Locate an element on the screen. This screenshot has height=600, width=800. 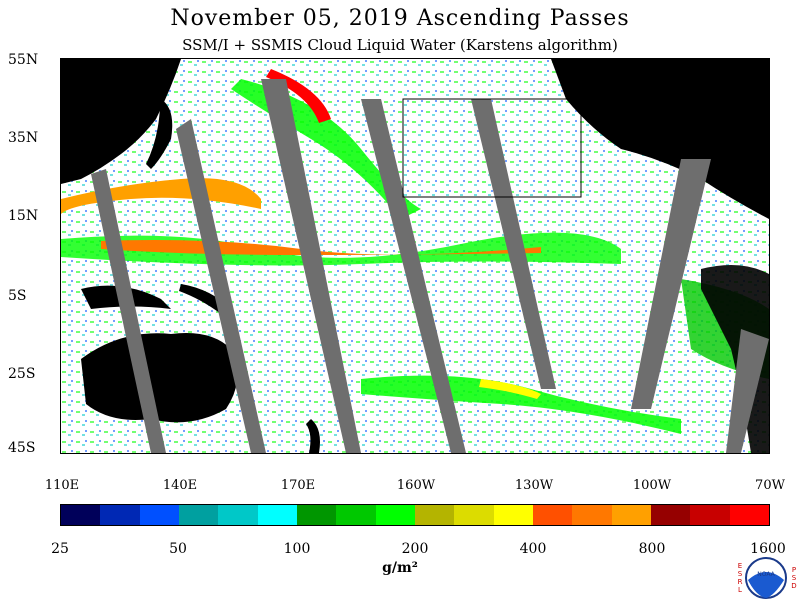
lon-label: 160W is located at coordinates (416, 485).